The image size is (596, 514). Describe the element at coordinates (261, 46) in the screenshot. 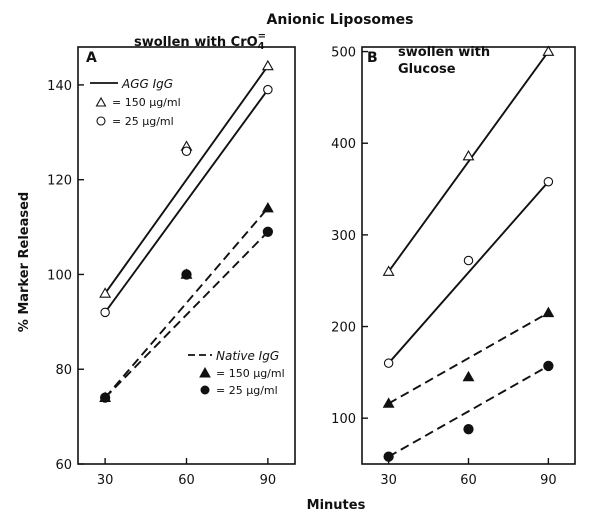

I see `panel-a-subtitle-sub: 4` at that location.